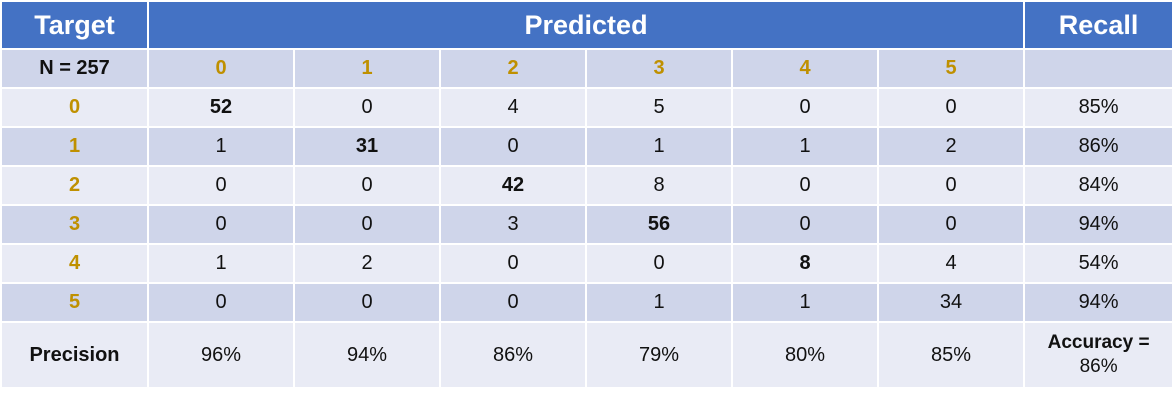 This screenshot has width=1175, height=401. I want to click on header-row: Target Predicted Recall, so click(587, 25).